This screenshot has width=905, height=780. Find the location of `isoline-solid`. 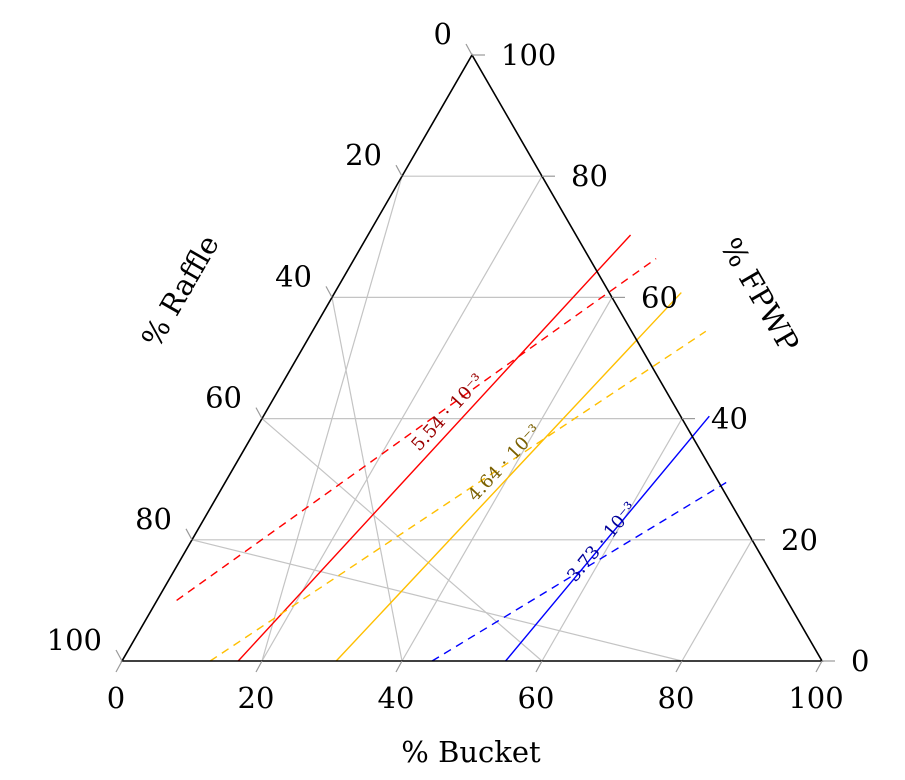

isoline-solid is located at coordinates (607, 538).